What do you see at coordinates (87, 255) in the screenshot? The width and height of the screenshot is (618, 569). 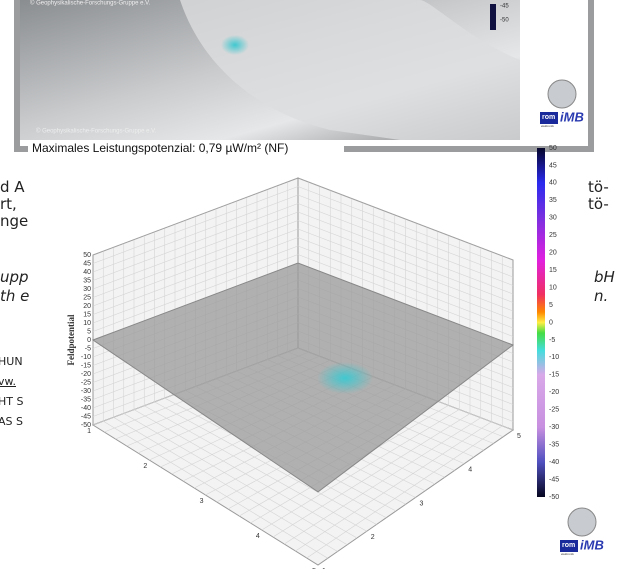 I see `z-tick-label: 50` at bounding box center [87, 255].